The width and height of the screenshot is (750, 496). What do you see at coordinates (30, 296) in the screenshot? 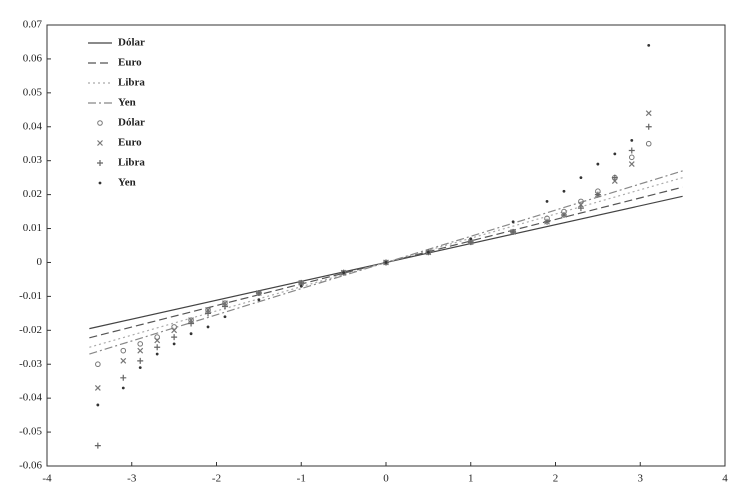
I see `y-tick-label: -0.01` at bounding box center [30, 296].